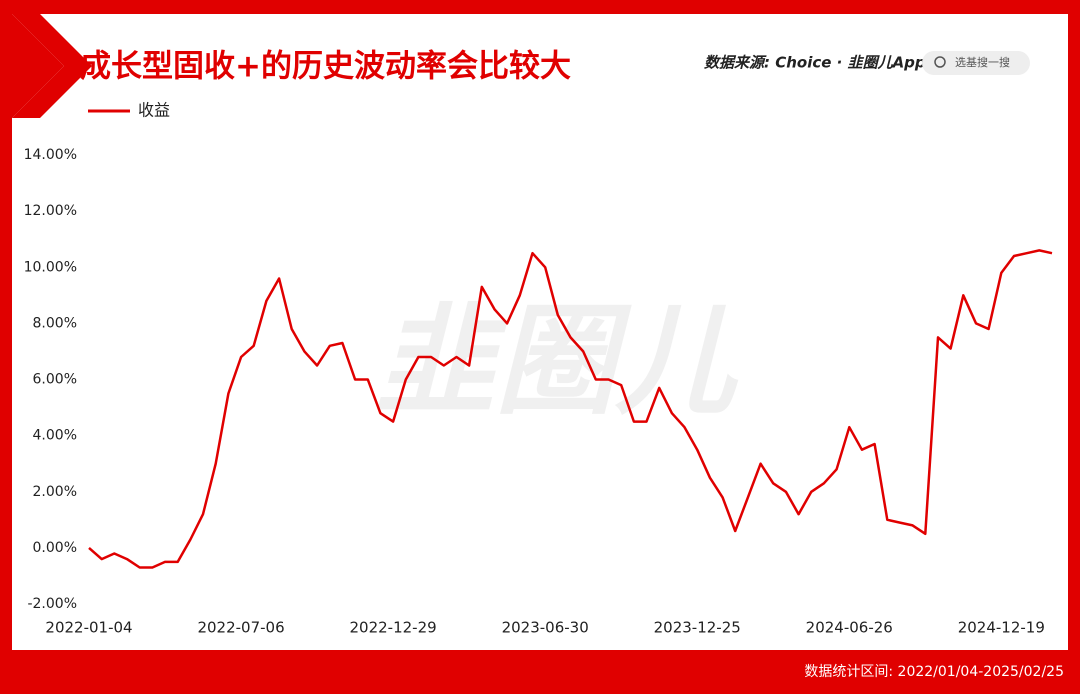 This screenshot has height=694, width=1080. I want to click on x-tick-label: 2022-12-29, so click(393, 628).